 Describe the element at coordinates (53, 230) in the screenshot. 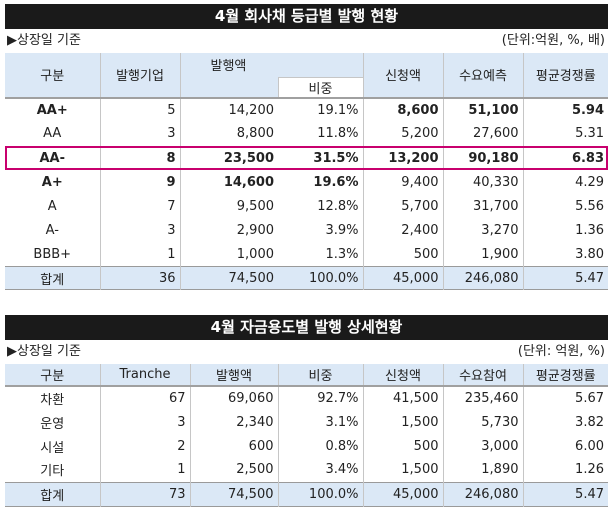

I see `row-grade: A-` at that location.